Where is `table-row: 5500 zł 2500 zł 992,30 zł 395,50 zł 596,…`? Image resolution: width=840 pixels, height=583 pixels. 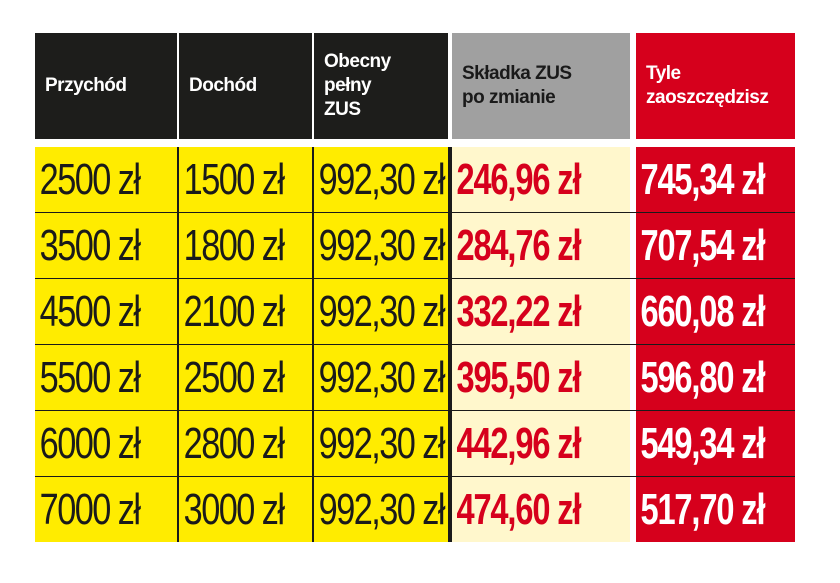
table-row: 5500 zł 2500 zł 992,30 zł 395,50 zł 596,… is located at coordinates (415, 377).